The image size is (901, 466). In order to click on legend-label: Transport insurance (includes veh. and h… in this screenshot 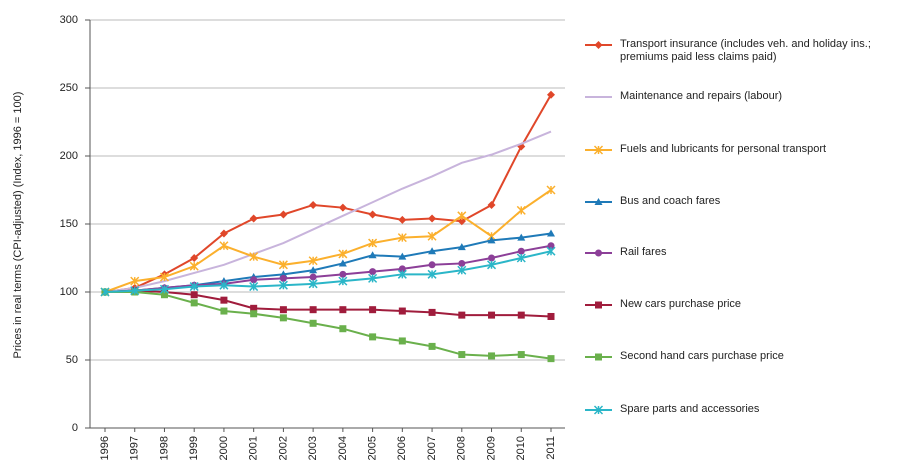, I will do `click(745, 50)`.